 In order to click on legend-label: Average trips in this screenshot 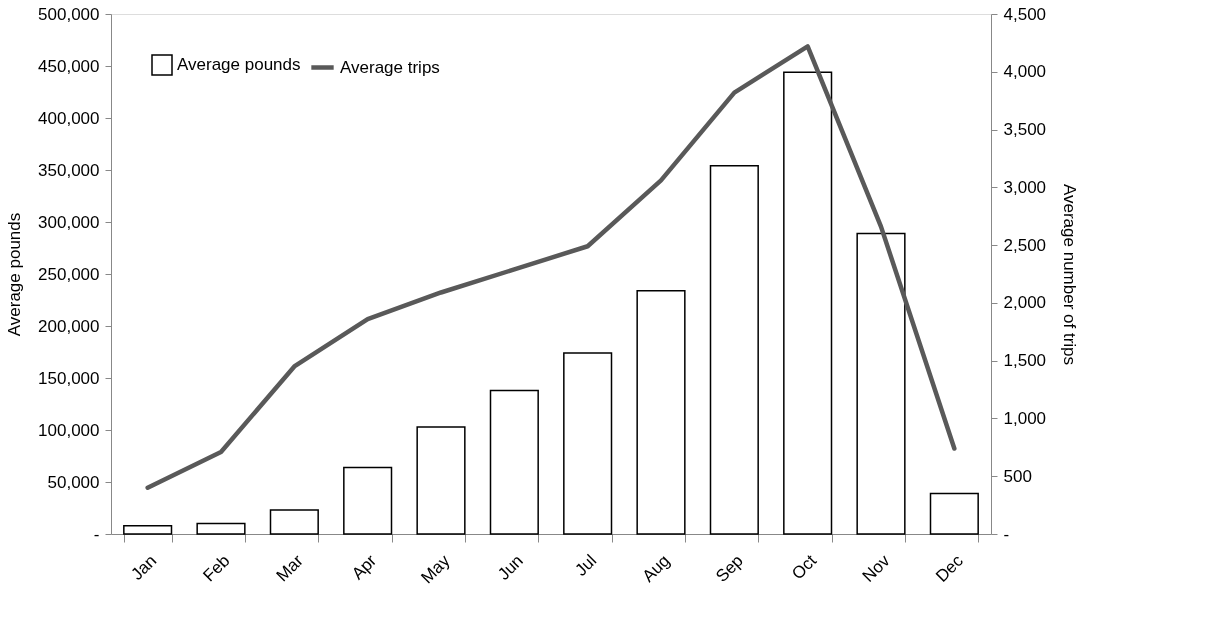, I will do `click(390, 67)`.